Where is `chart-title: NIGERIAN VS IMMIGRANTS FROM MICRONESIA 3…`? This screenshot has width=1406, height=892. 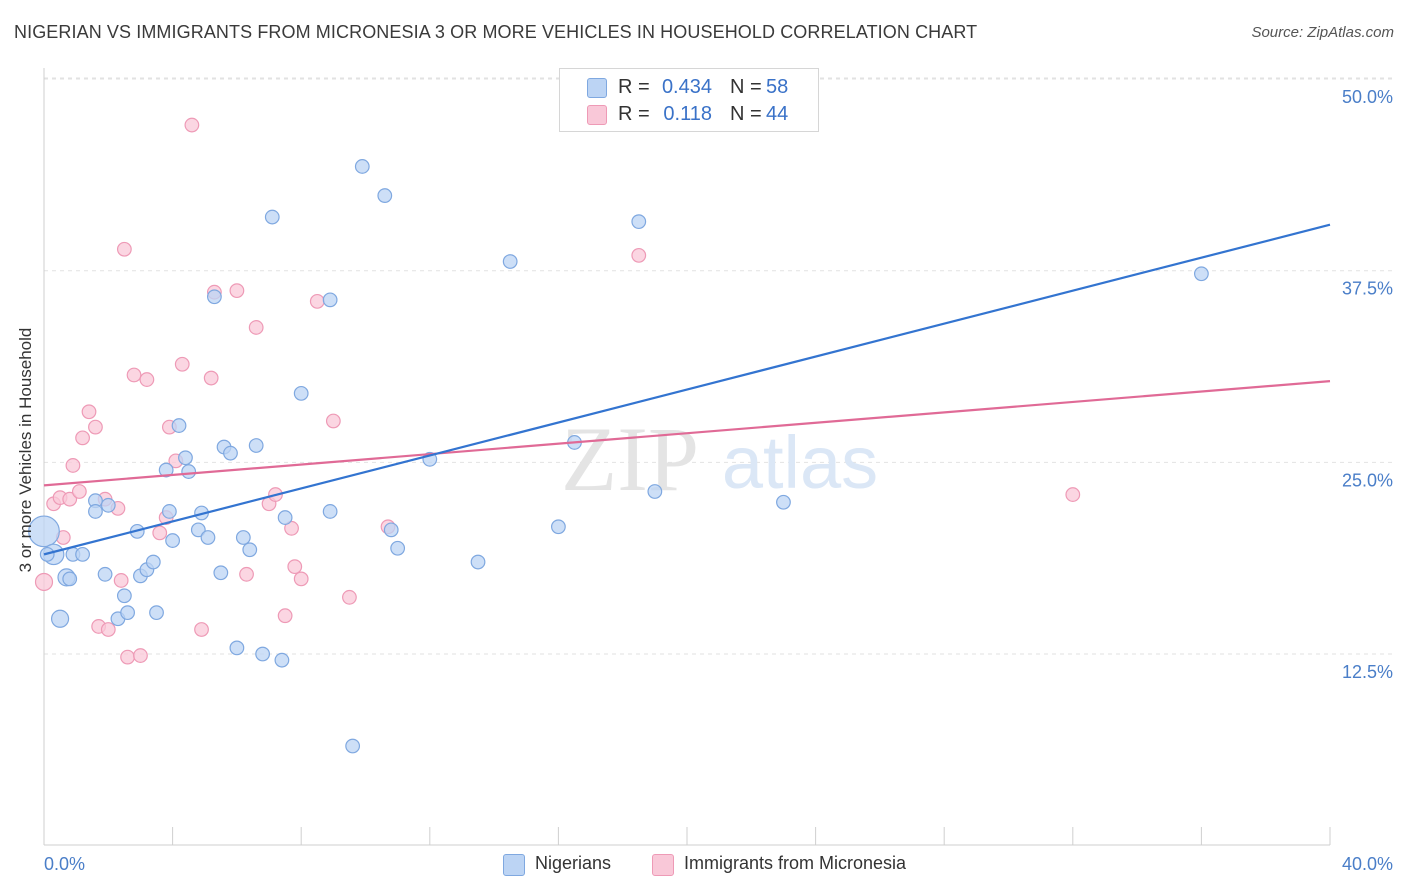 chart-title: NIGERIAN VS IMMIGRANTS FROM MICRONESIA 3… is located at coordinates (496, 32).